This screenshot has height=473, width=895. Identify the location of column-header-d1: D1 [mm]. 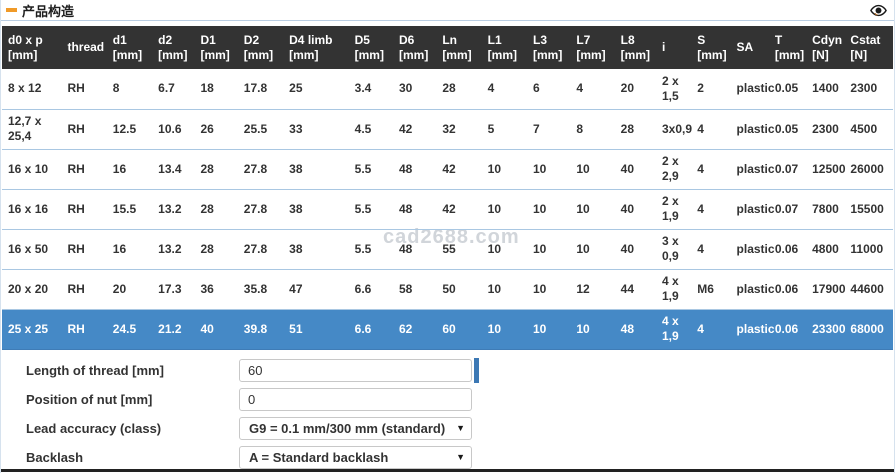
(216, 47).